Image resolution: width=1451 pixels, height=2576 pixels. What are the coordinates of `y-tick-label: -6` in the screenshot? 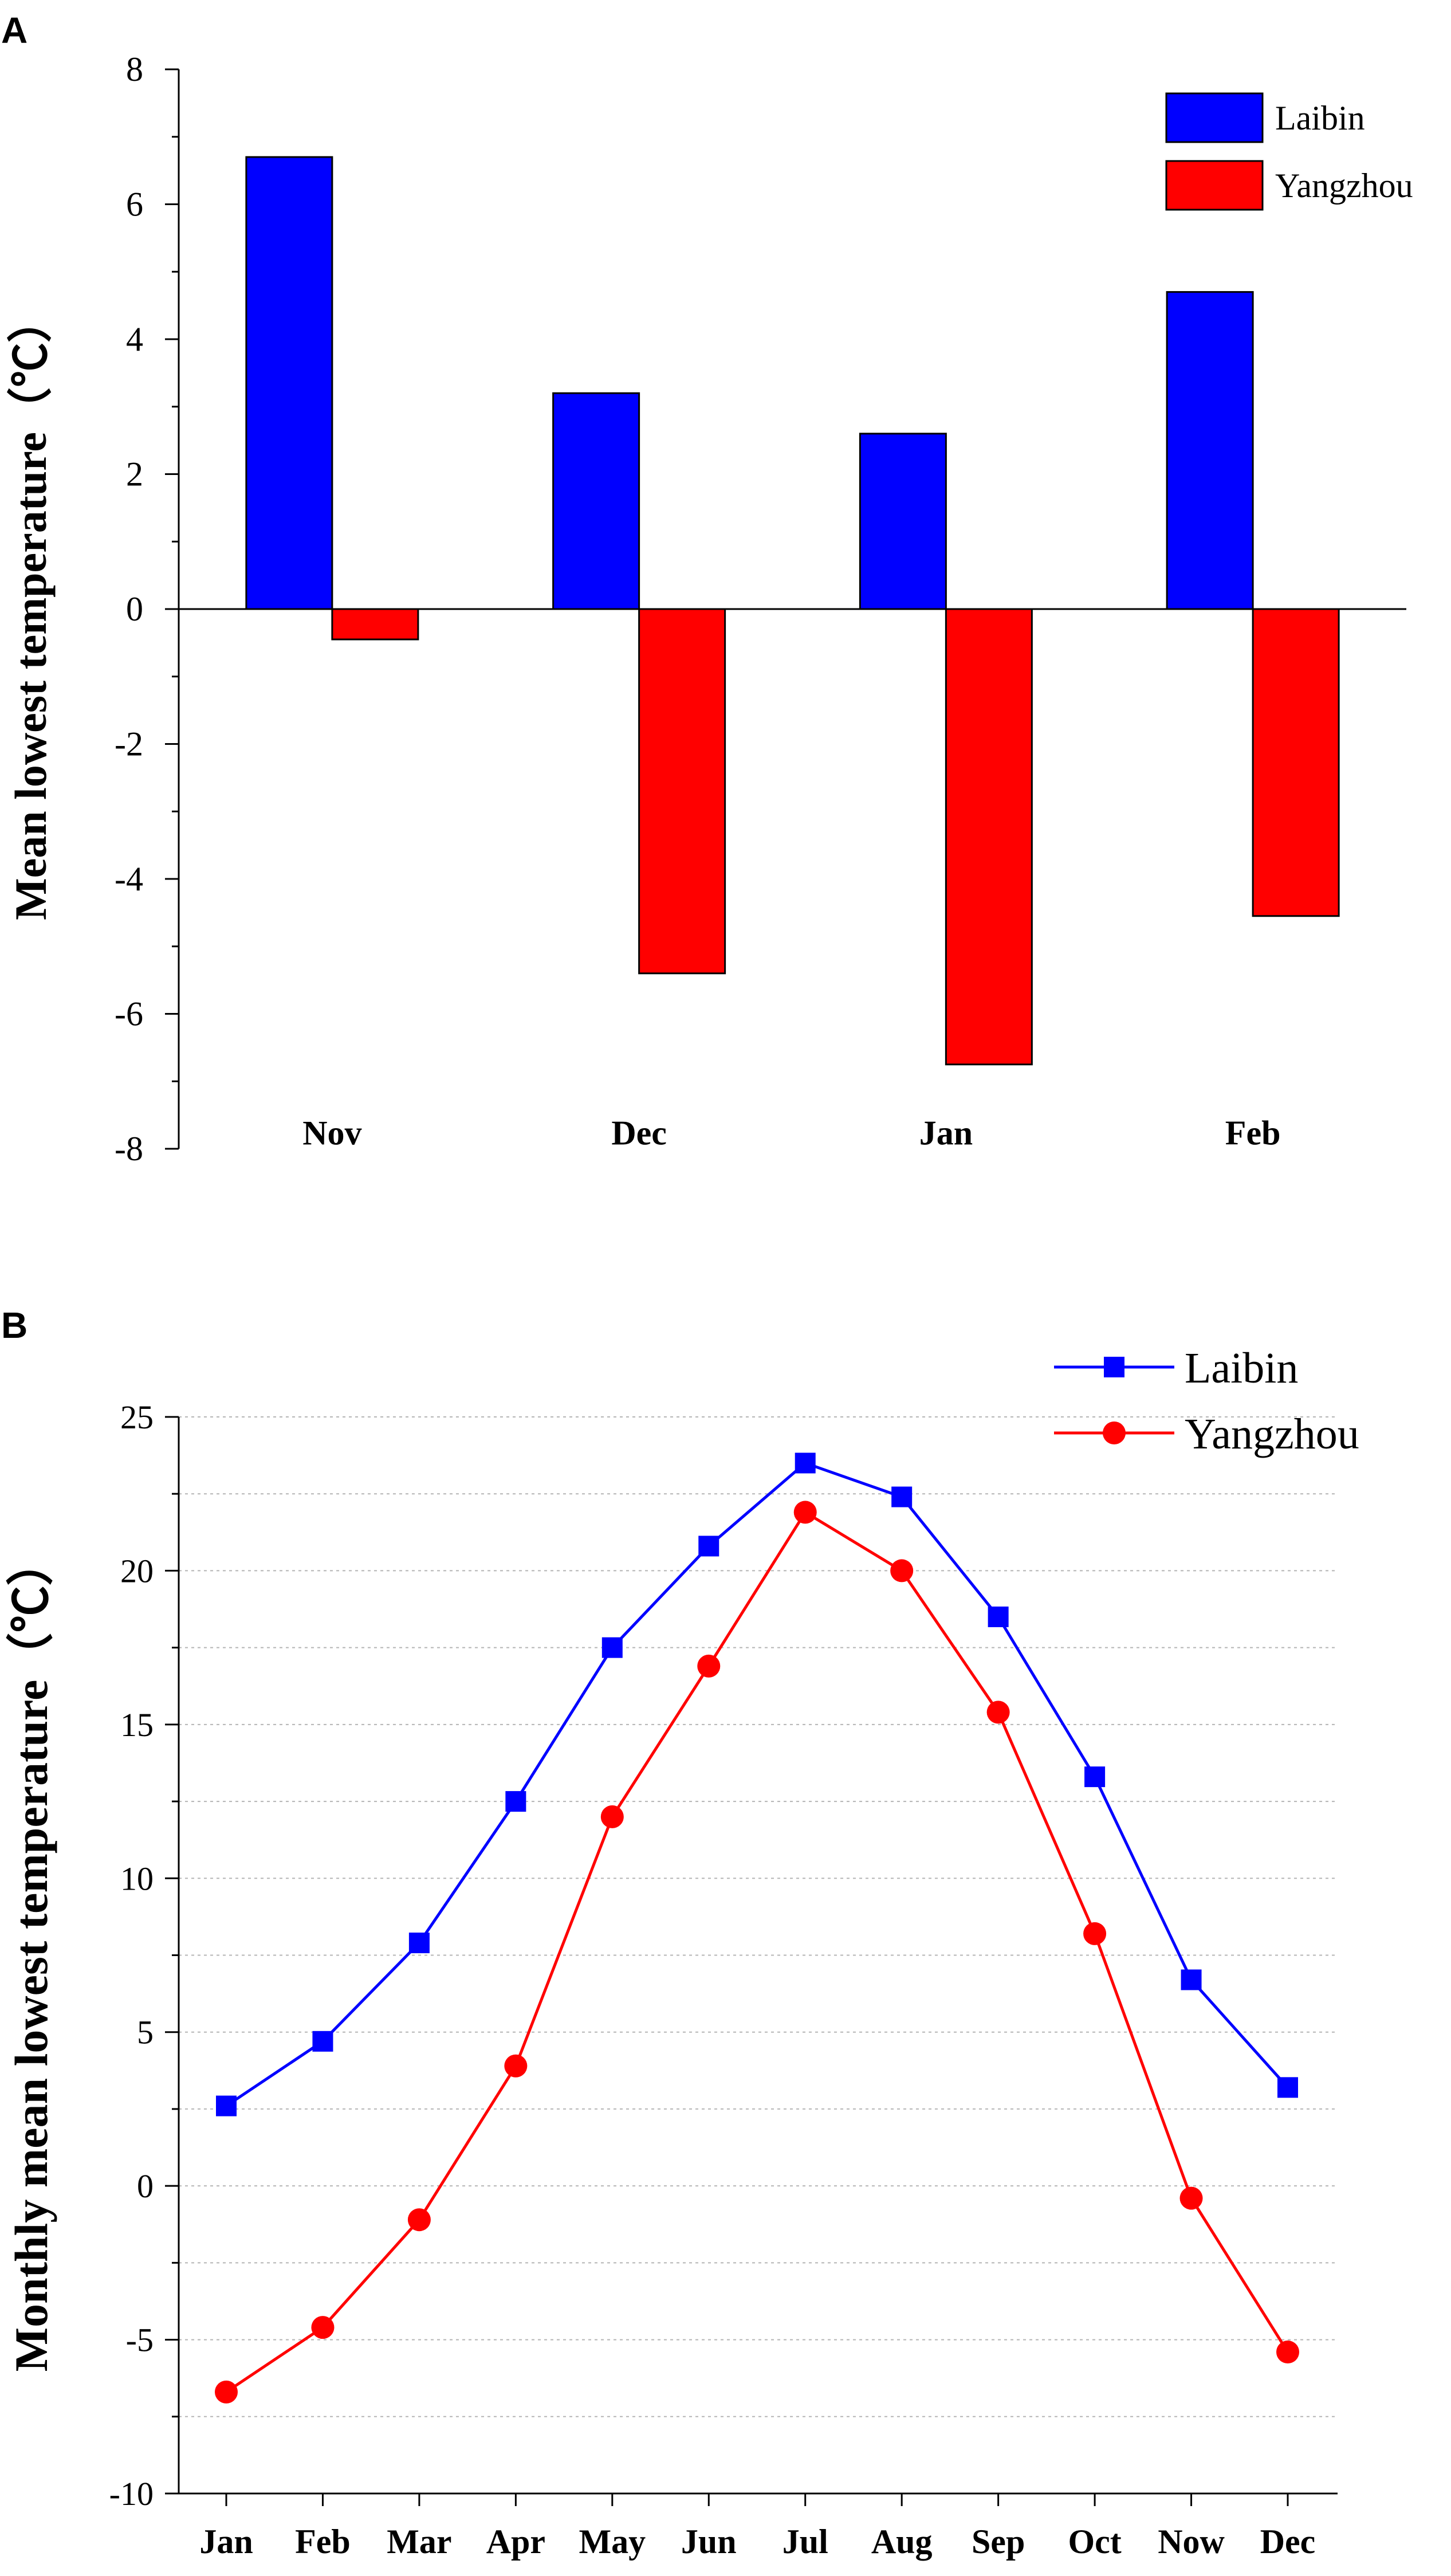 It's located at (129, 1014).